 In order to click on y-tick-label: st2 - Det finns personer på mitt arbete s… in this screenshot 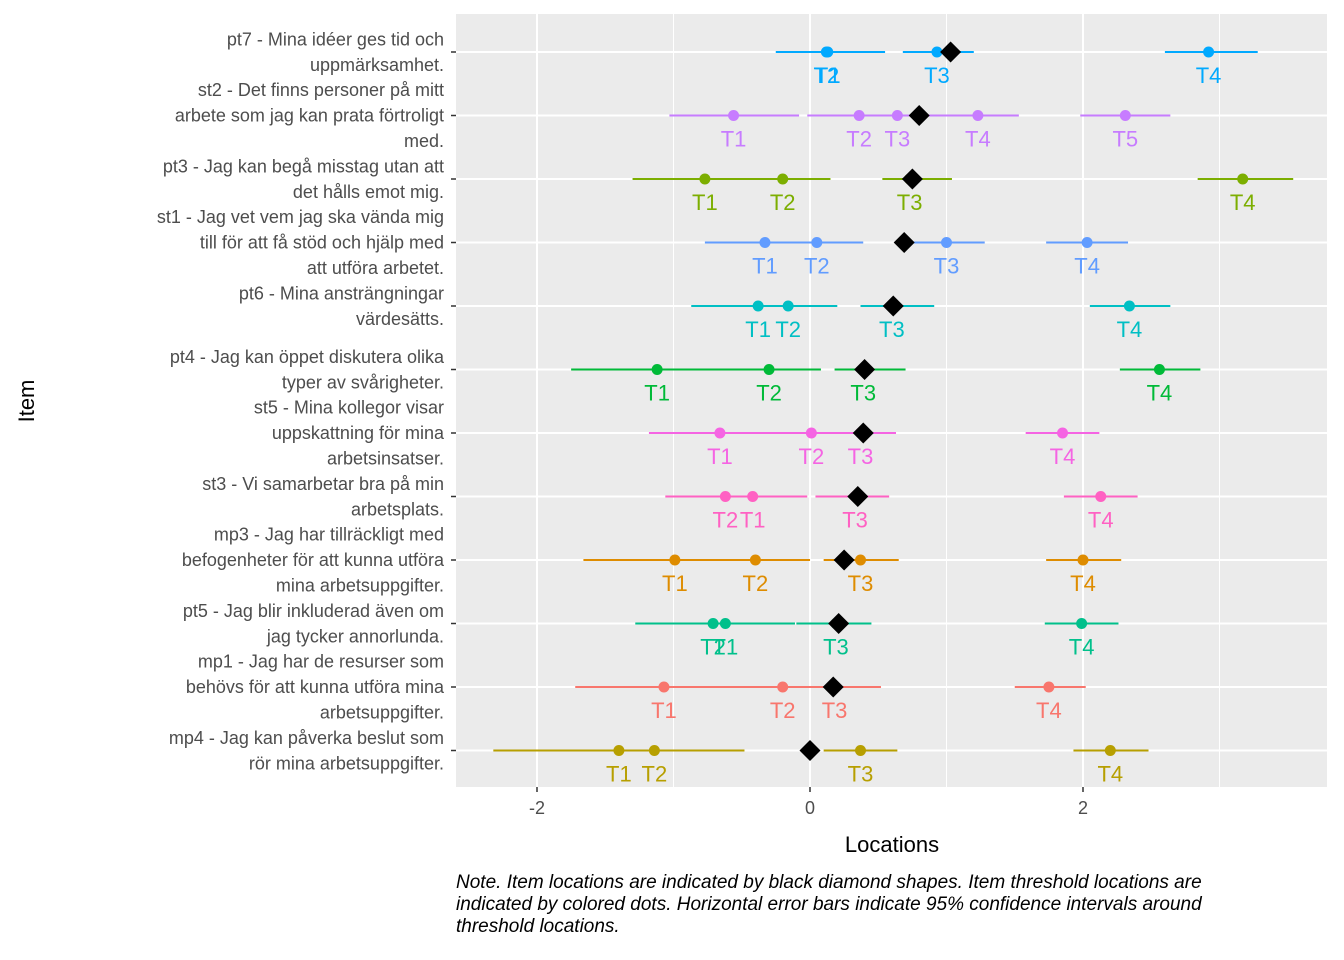, I will do `click(309, 115)`.